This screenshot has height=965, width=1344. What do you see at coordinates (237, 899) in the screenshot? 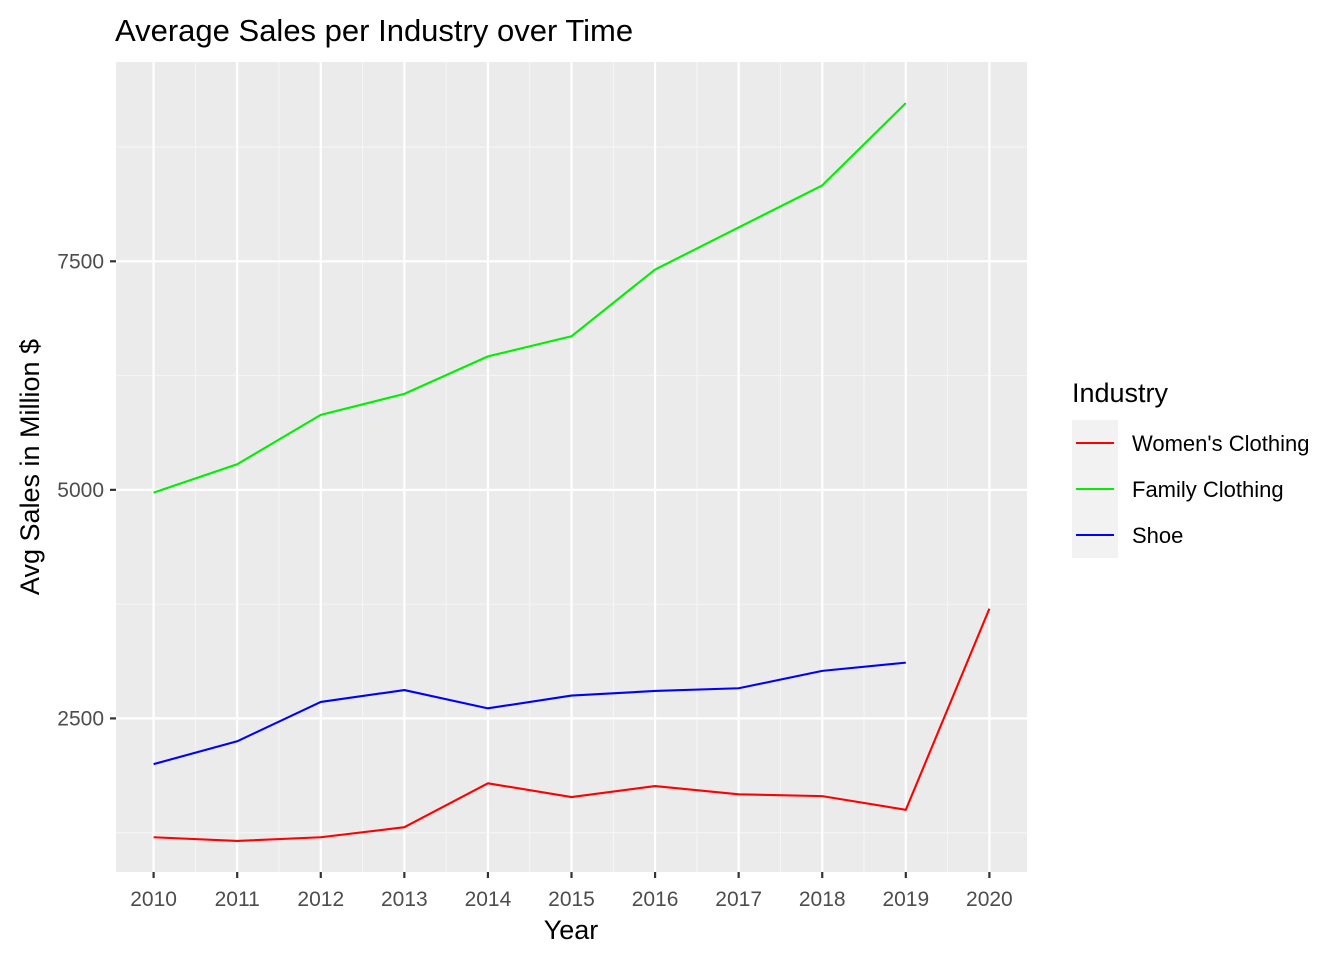
I see `x-tick-label: 2011` at bounding box center [237, 899].